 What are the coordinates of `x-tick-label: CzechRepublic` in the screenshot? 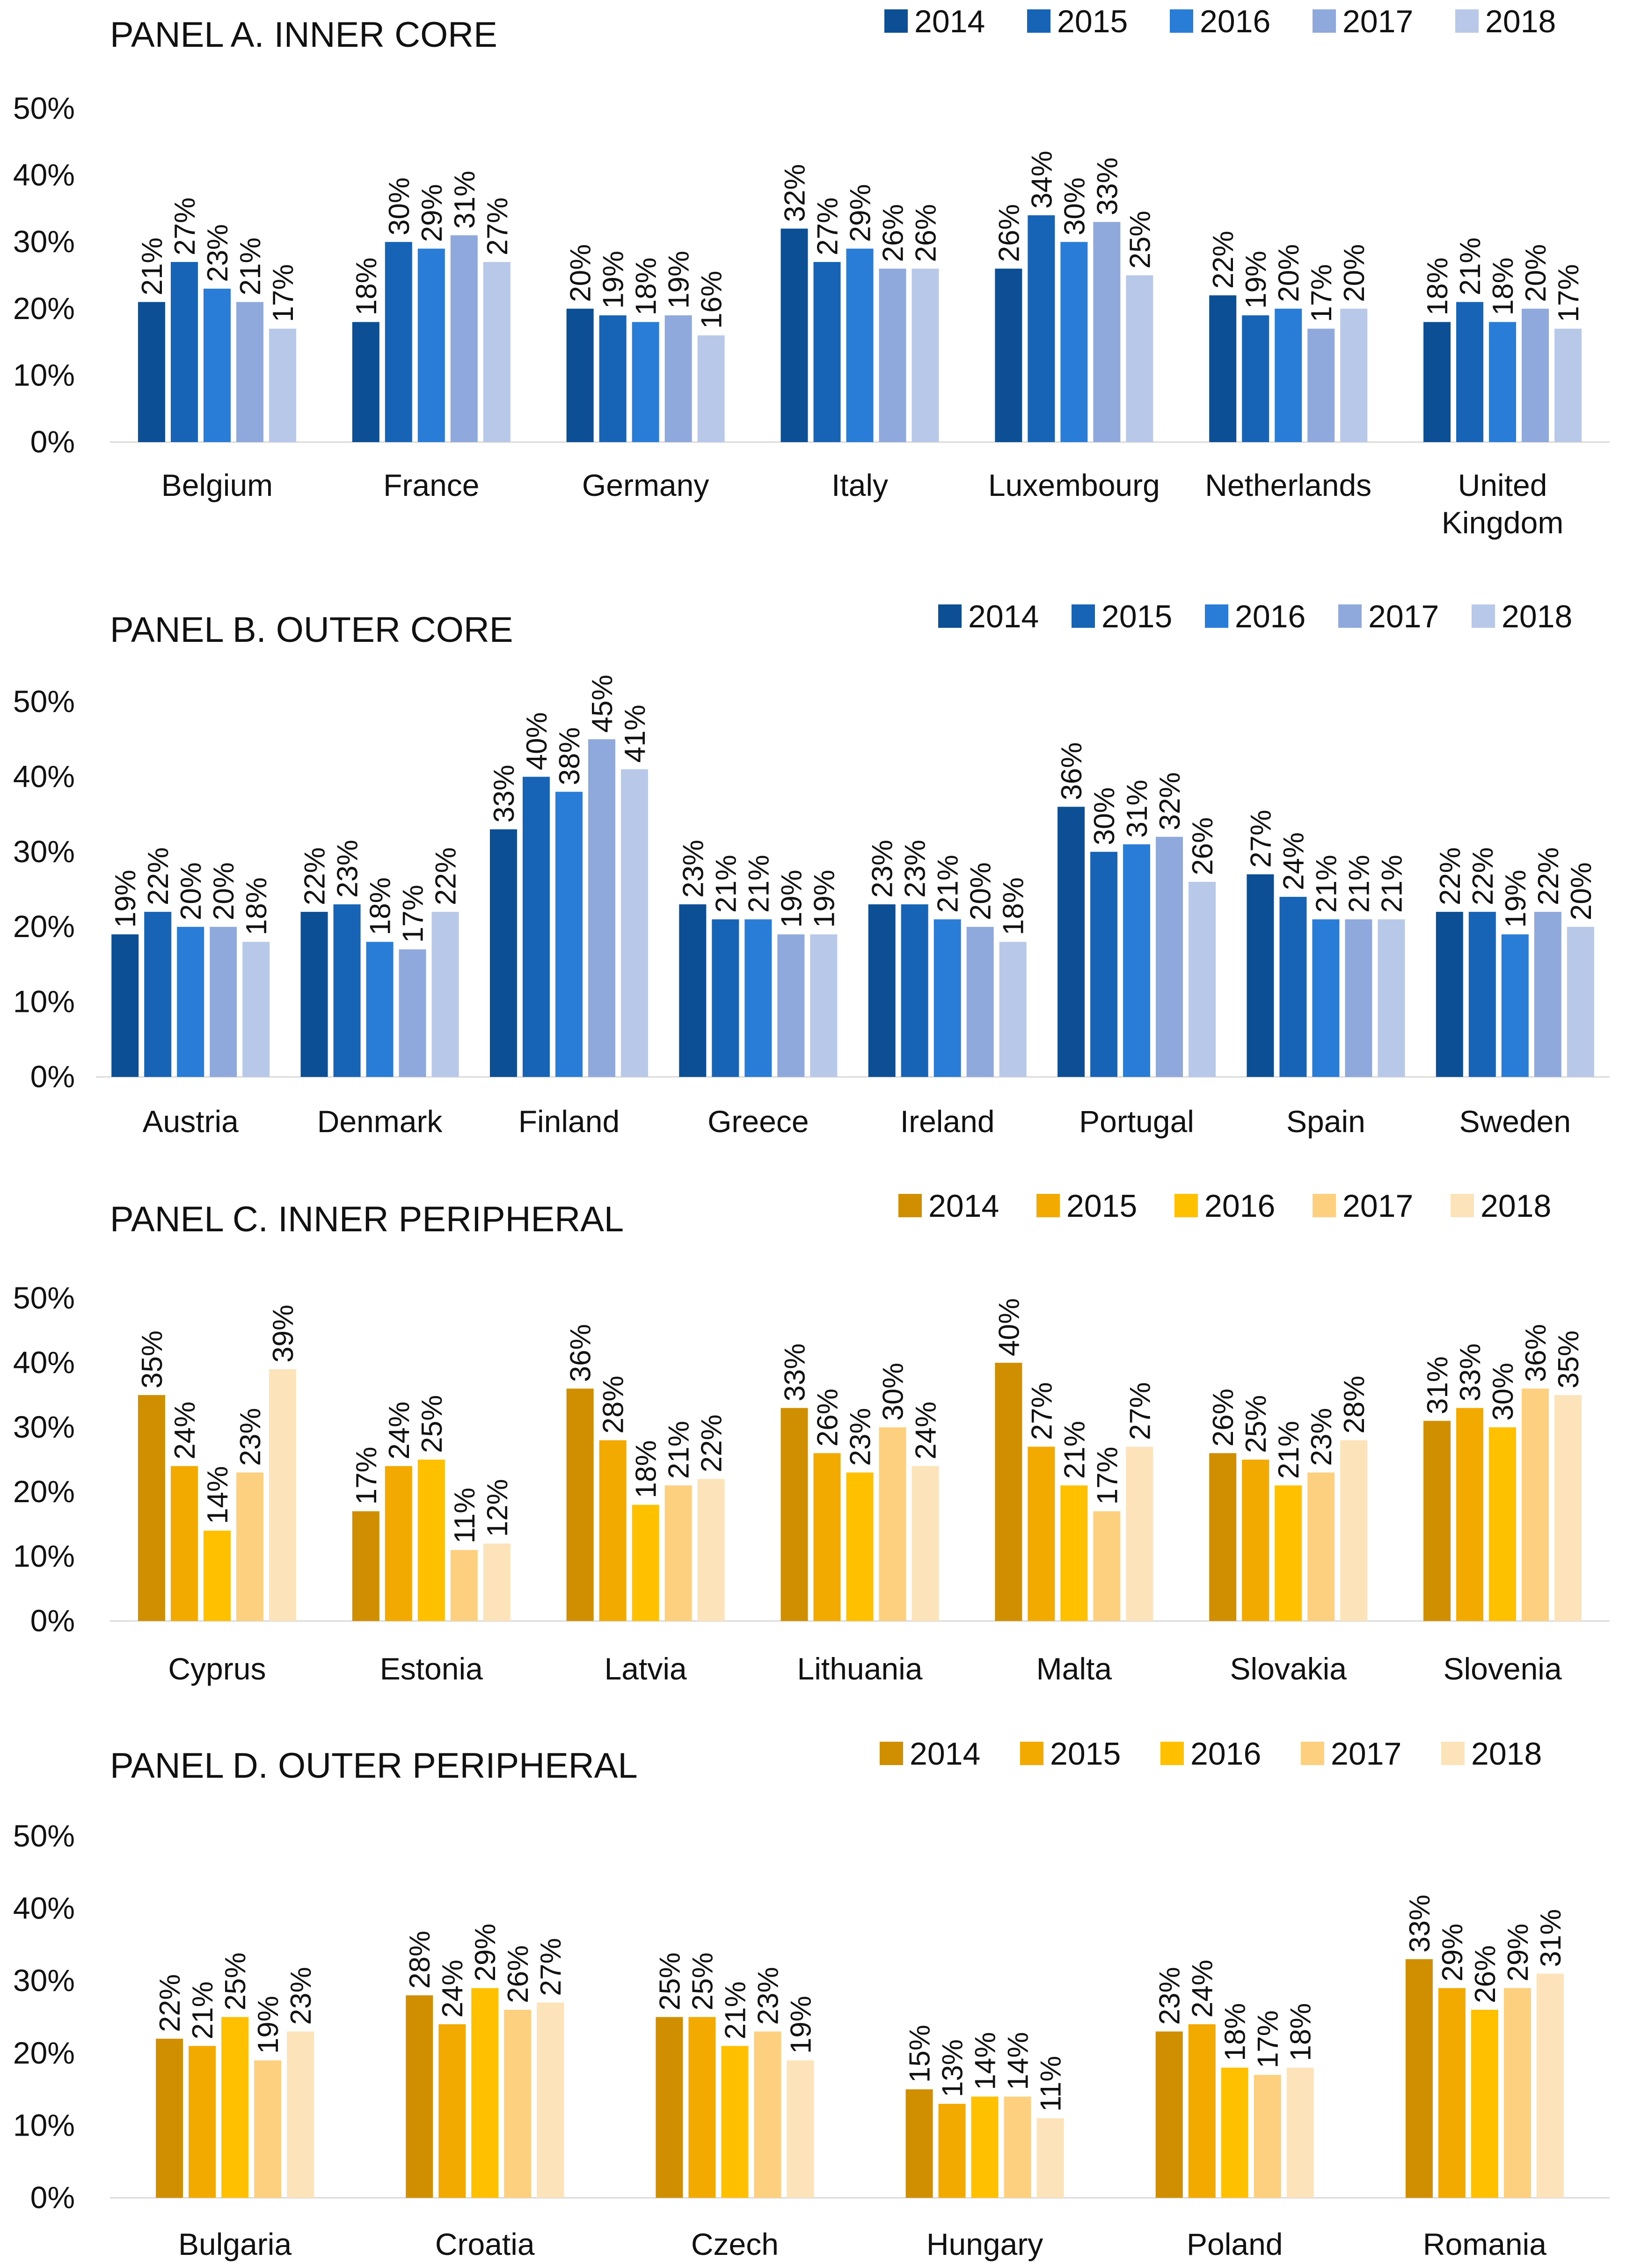 It's located at (735, 2247).